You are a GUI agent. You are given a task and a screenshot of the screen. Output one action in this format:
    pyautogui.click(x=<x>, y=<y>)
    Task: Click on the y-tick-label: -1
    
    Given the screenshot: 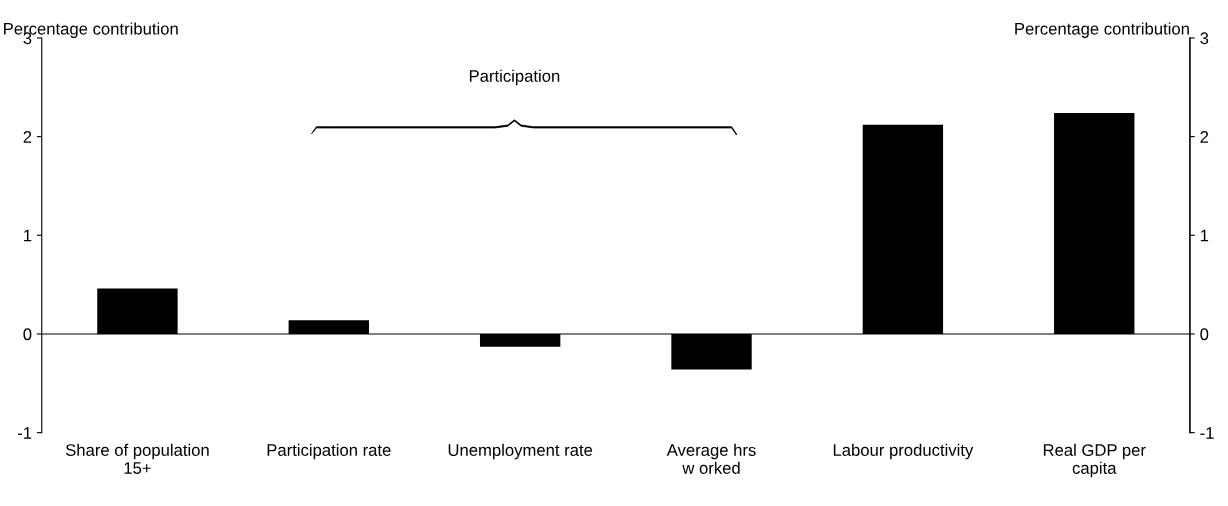 What is the action you would take?
    pyautogui.click(x=24, y=433)
    